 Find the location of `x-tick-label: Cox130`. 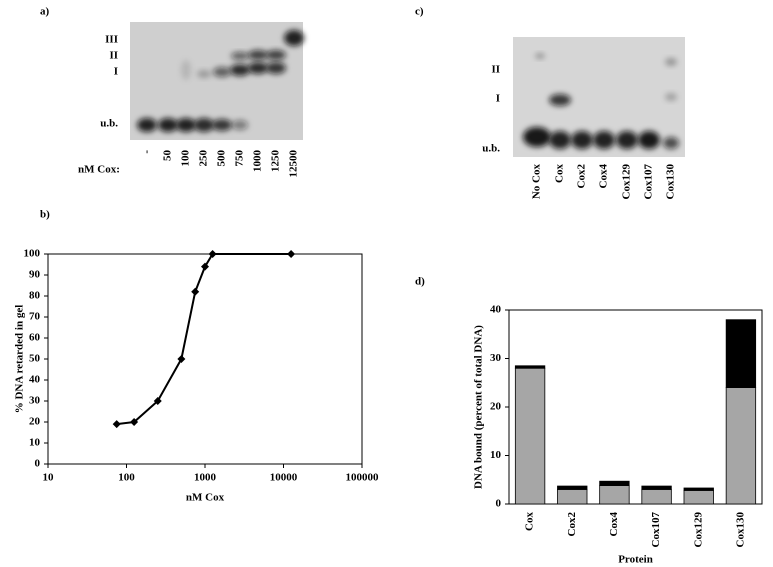

x-tick-label: Cox130 is located at coordinates (740, 530).